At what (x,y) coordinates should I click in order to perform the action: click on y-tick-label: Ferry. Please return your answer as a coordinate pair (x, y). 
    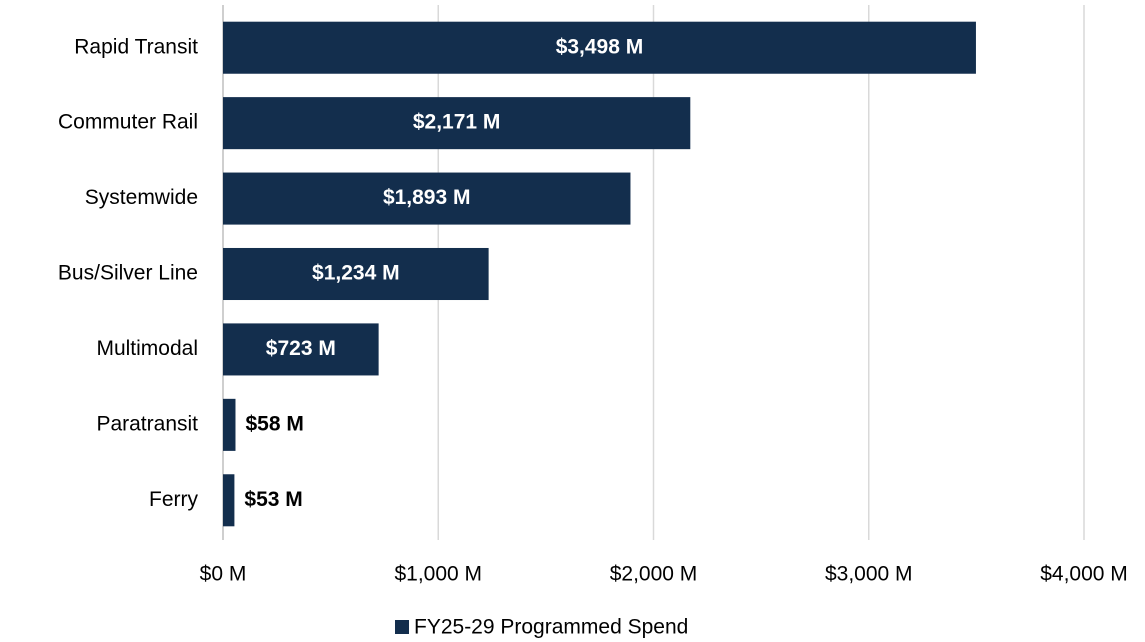
    Looking at the image, I should click on (173, 499).